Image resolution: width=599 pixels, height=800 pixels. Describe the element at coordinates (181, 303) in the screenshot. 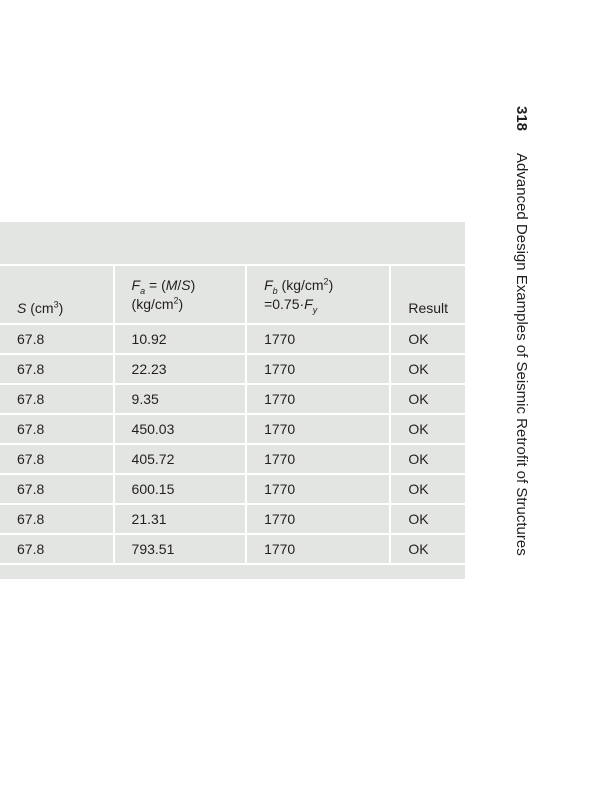

I see `header-fa-unit-close: )` at that location.